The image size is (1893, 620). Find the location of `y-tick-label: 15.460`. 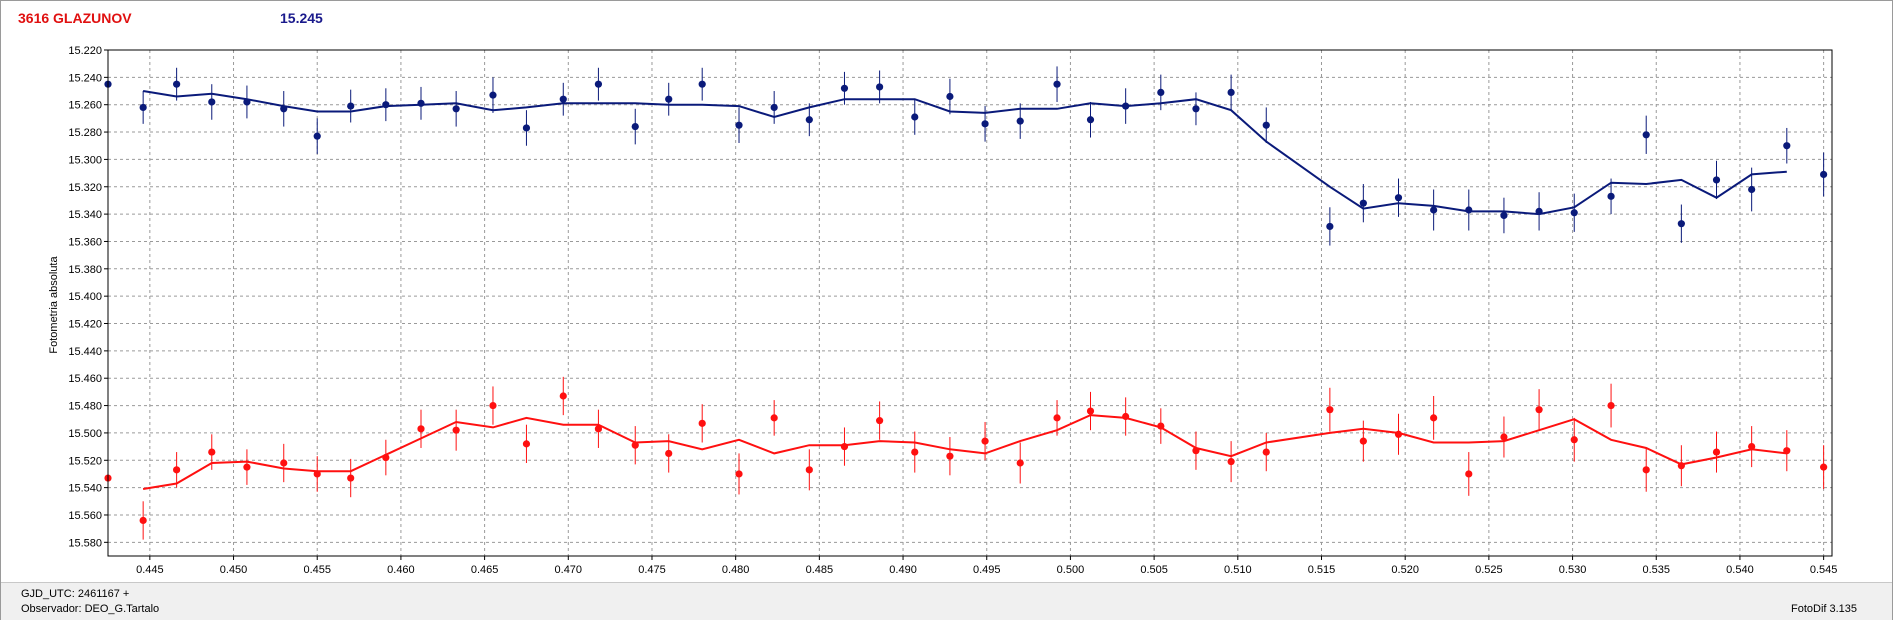

y-tick-label: 15.460 is located at coordinates (85, 379).